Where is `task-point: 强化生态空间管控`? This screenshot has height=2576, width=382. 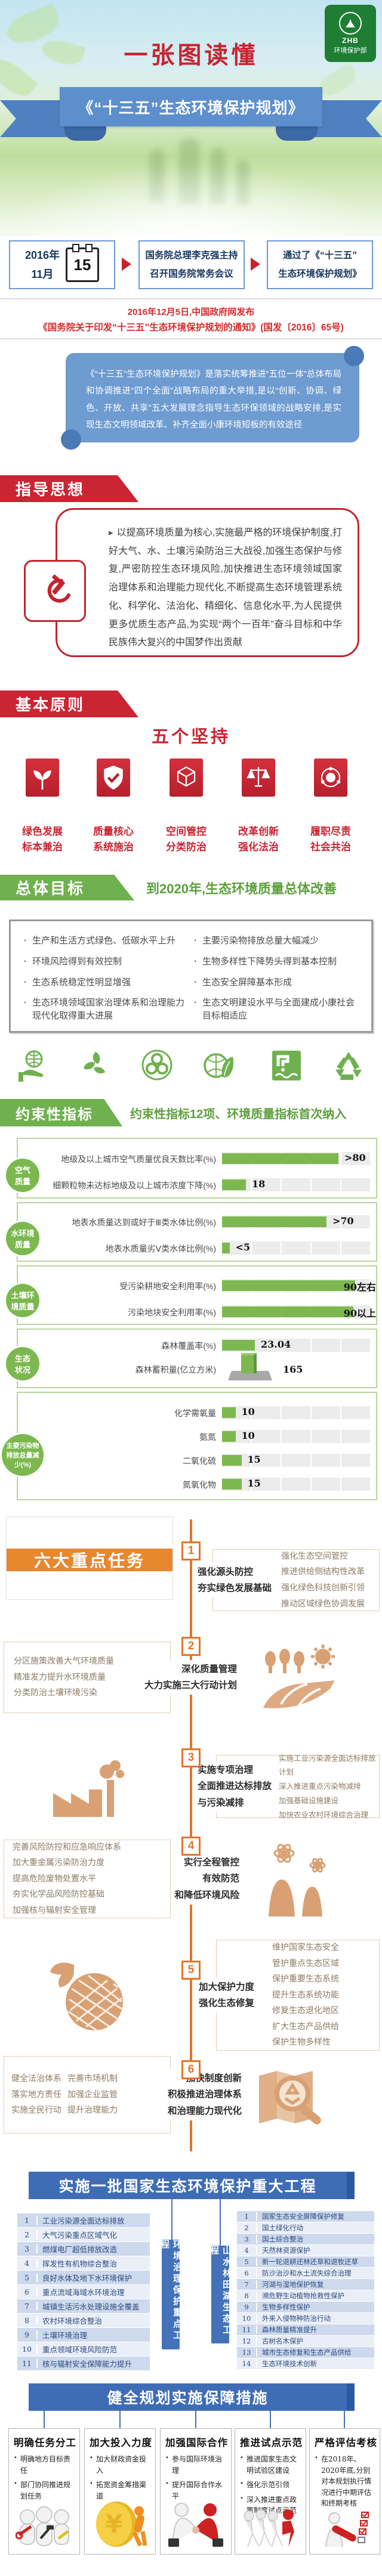 task-point: 强化生态空间管控 is located at coordinates (315, 1556).